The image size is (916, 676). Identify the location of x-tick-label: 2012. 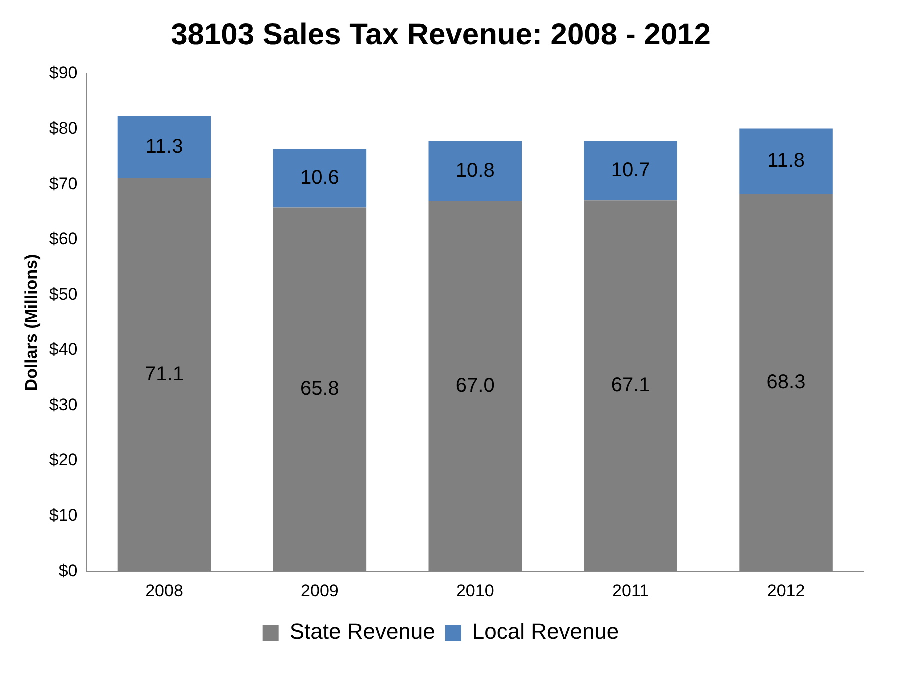
(786, 590).